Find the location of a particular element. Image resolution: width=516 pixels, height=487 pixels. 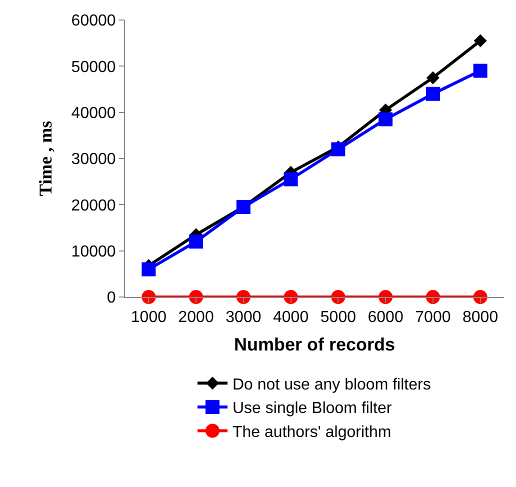

y-tick-label: 40000 is located at coordinates (93, 113).